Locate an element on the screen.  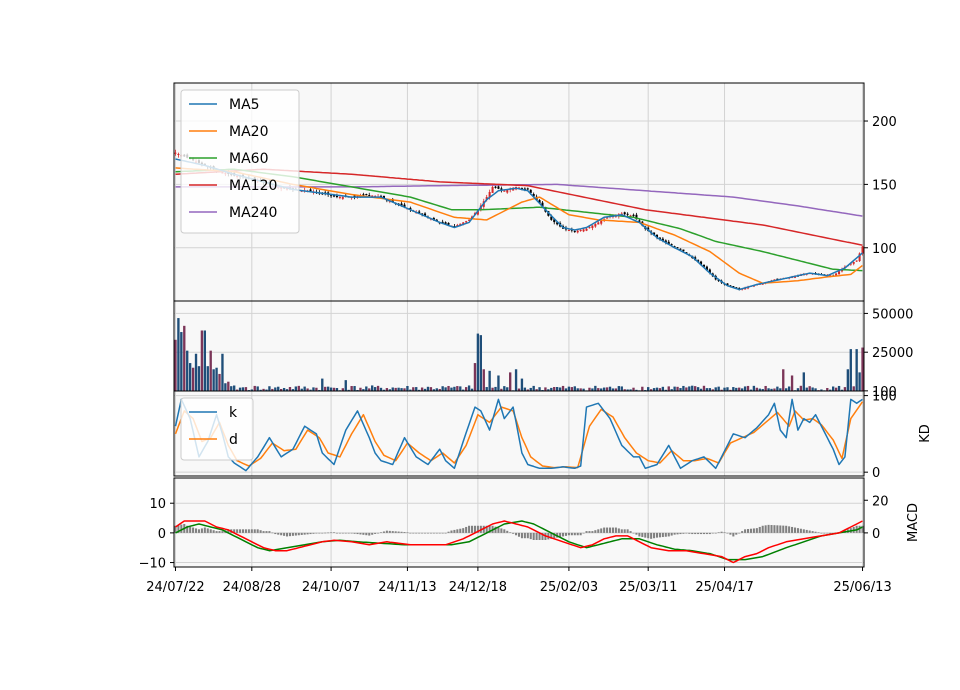
x-tick-label: 24/12/18 is located at coordinates (478, 587).